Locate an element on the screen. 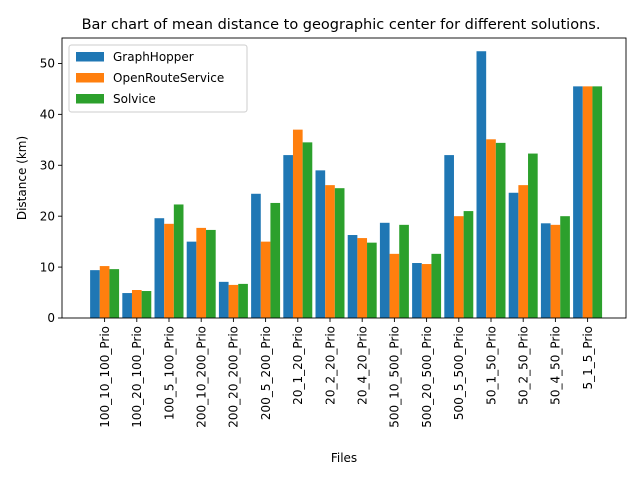 The height and width of the screenshot is (480, 640). x-tick-label: 50_1_50_Prio is located at coordinates (491, 365).